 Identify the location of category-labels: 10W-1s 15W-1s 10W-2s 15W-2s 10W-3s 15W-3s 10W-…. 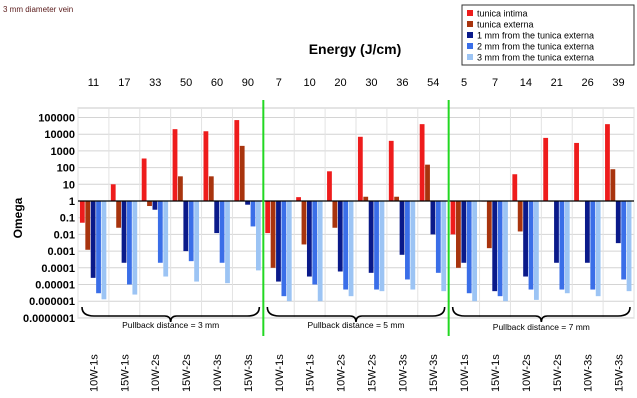
(356, 373).